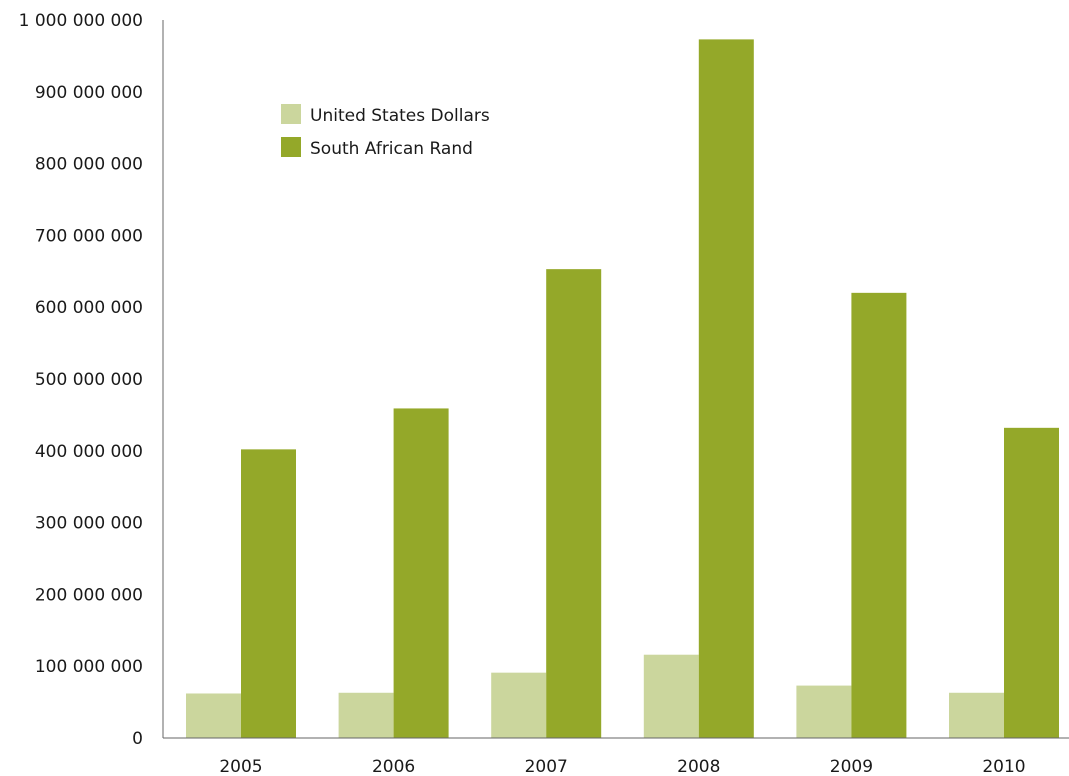 The height and width of the screenshot is (776, 1069). What do you see at coordinates (89, 165) in the screenshot?
I see `y-tick-label: 800 000 000` at bounding box center [89, 165].